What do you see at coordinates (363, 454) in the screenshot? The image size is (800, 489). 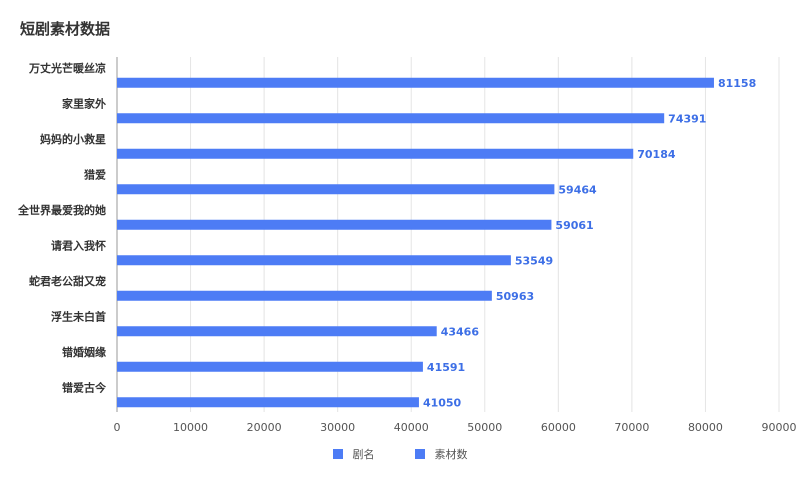 I see `legend-label-0: 剧名` at bounding box center [363, 454].